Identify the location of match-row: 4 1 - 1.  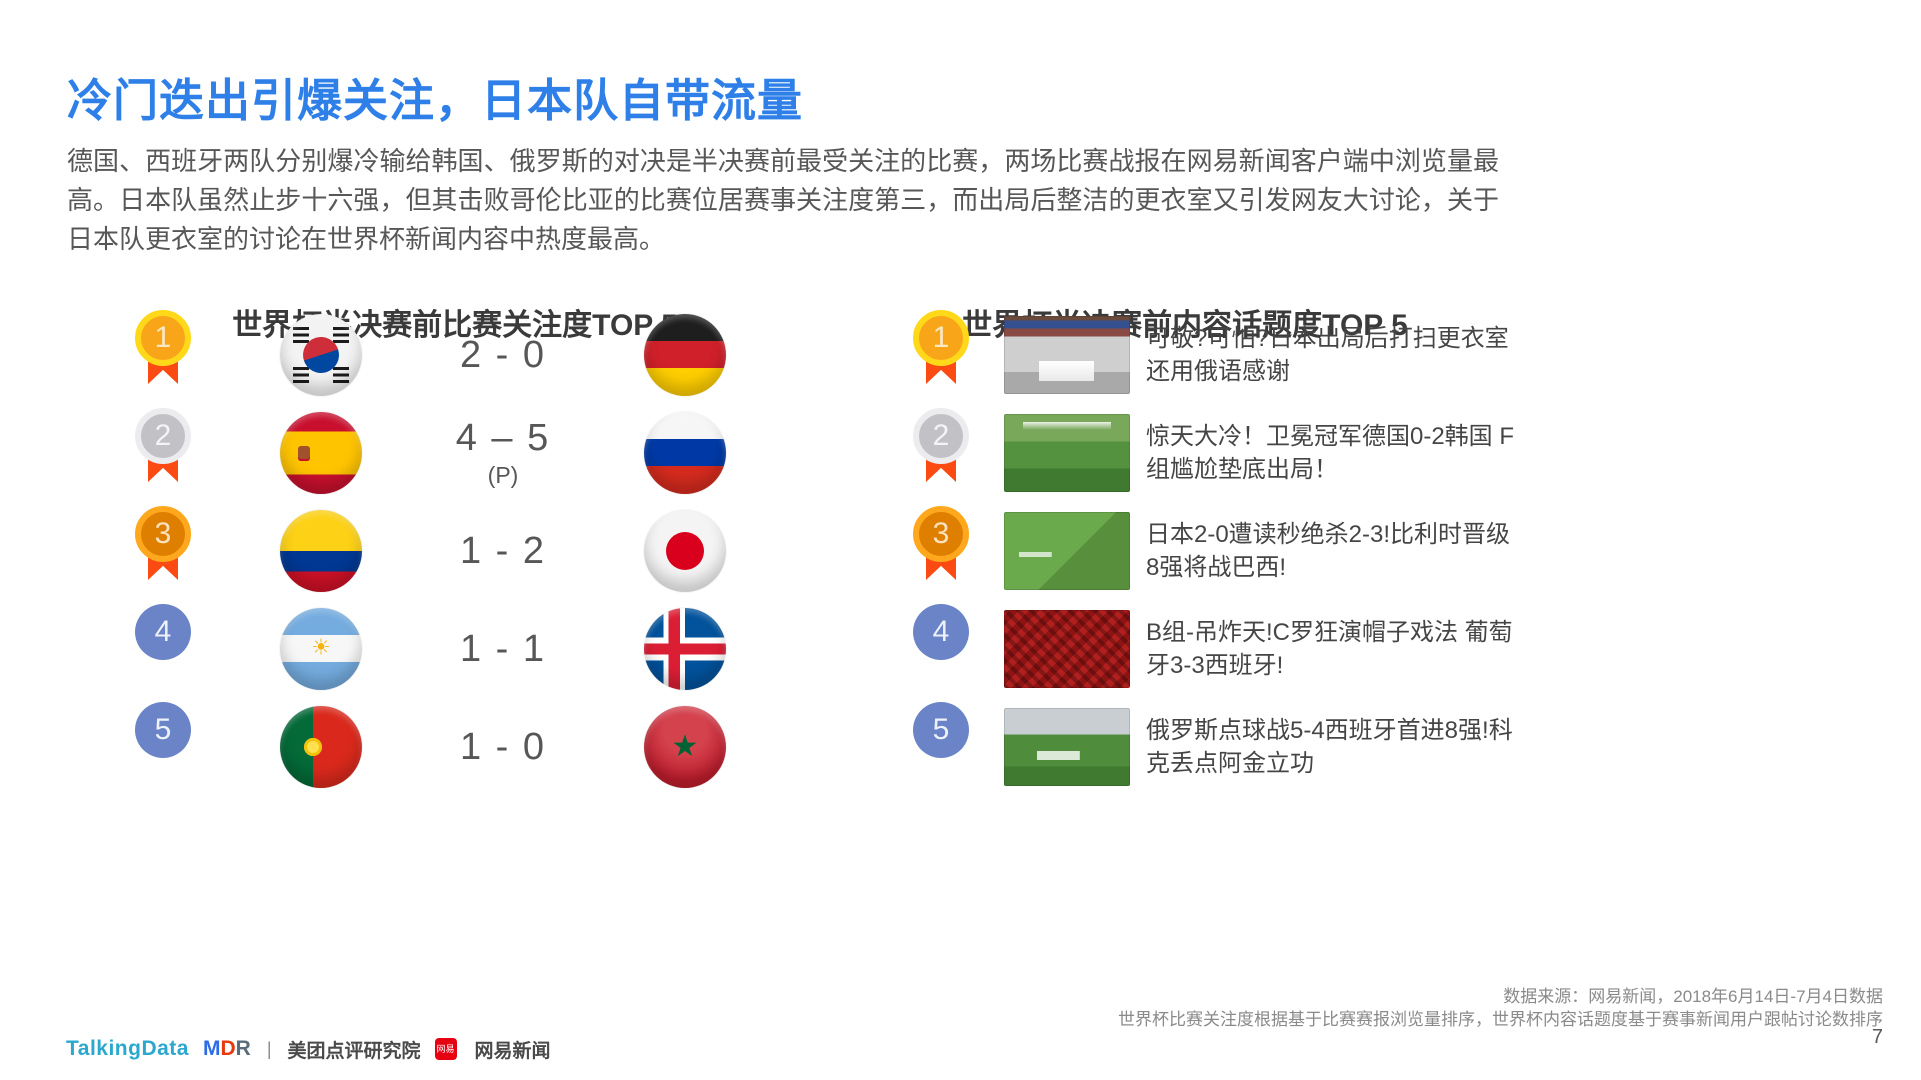
(440, 649).